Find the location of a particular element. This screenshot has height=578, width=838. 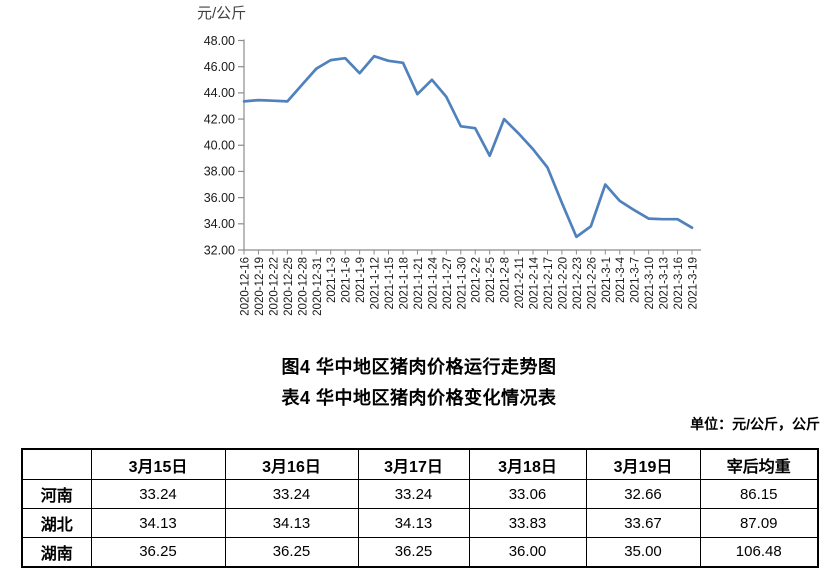

table-cell: 87.09 is located at coordinates (759, 523).